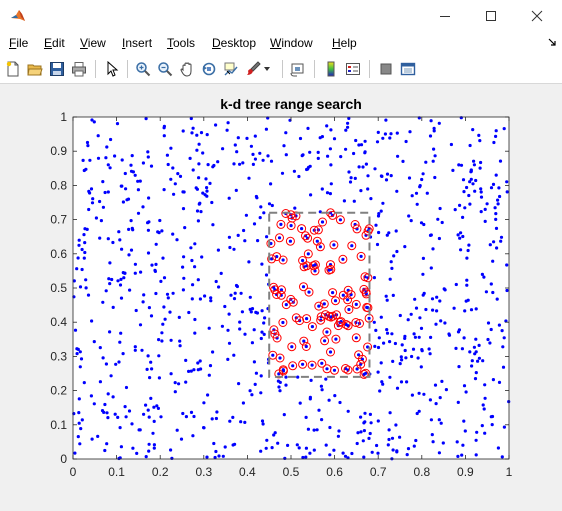 The width and height of the screenshot is (562, 511). I want to click on menu-view: View, so click(93, 43).